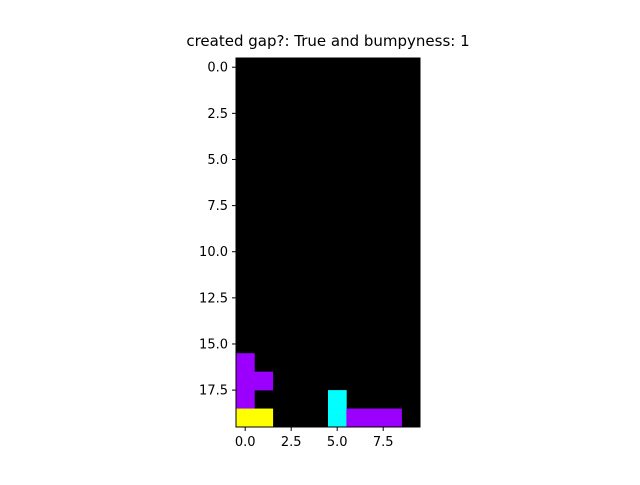 This screenshot has width=640, height=485. Describe the element at coordinates (213, 252) in the screenshot. I see `y-tick-label: 10.0` at that location.